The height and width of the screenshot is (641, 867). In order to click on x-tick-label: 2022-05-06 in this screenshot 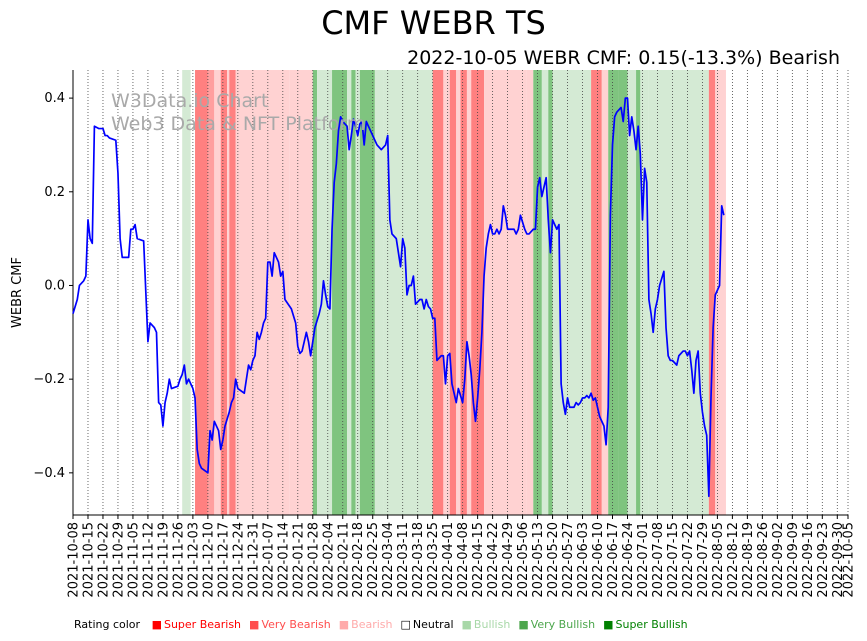, I will do `click(523, 560)`.